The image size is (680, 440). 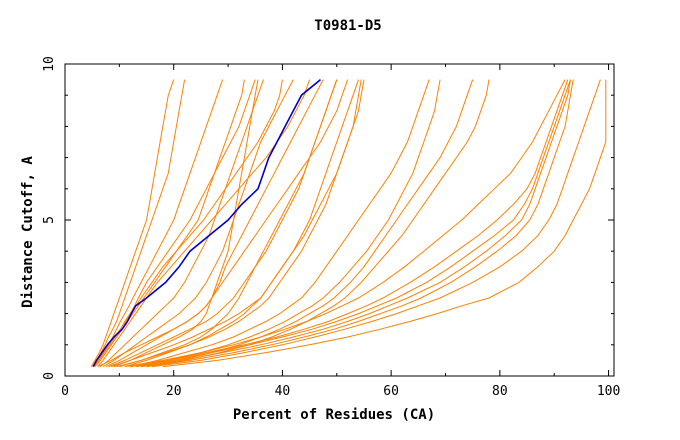 What do you see at coordinates (49, 64) in the screenshot?
I see `y-tick-label: 10` at bounding box center [49, 64].